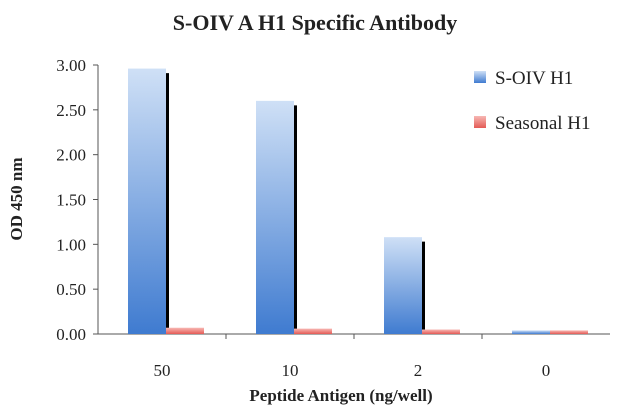  What do you see at coordinates (418, 370) in the screenshot?
I see `x-tick-label: 2` at bounding box center [418, 370].